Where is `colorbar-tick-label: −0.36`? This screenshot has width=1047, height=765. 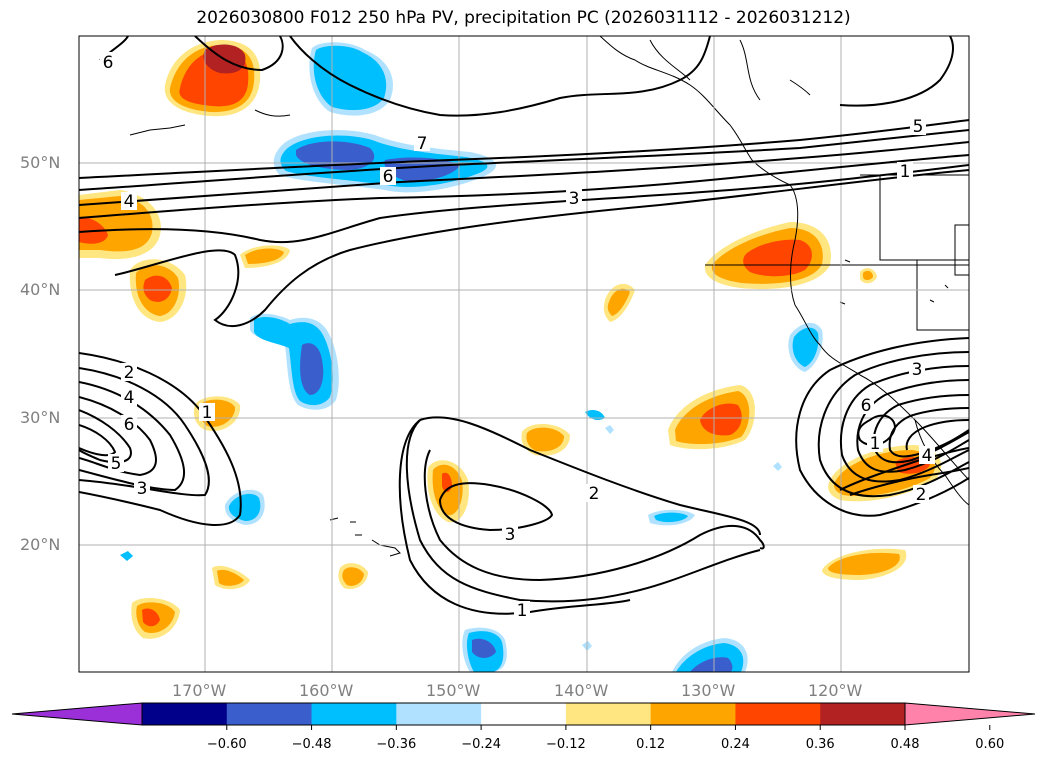 colorbar-tick-label: −0.36 is located at coordinates (396, 744).